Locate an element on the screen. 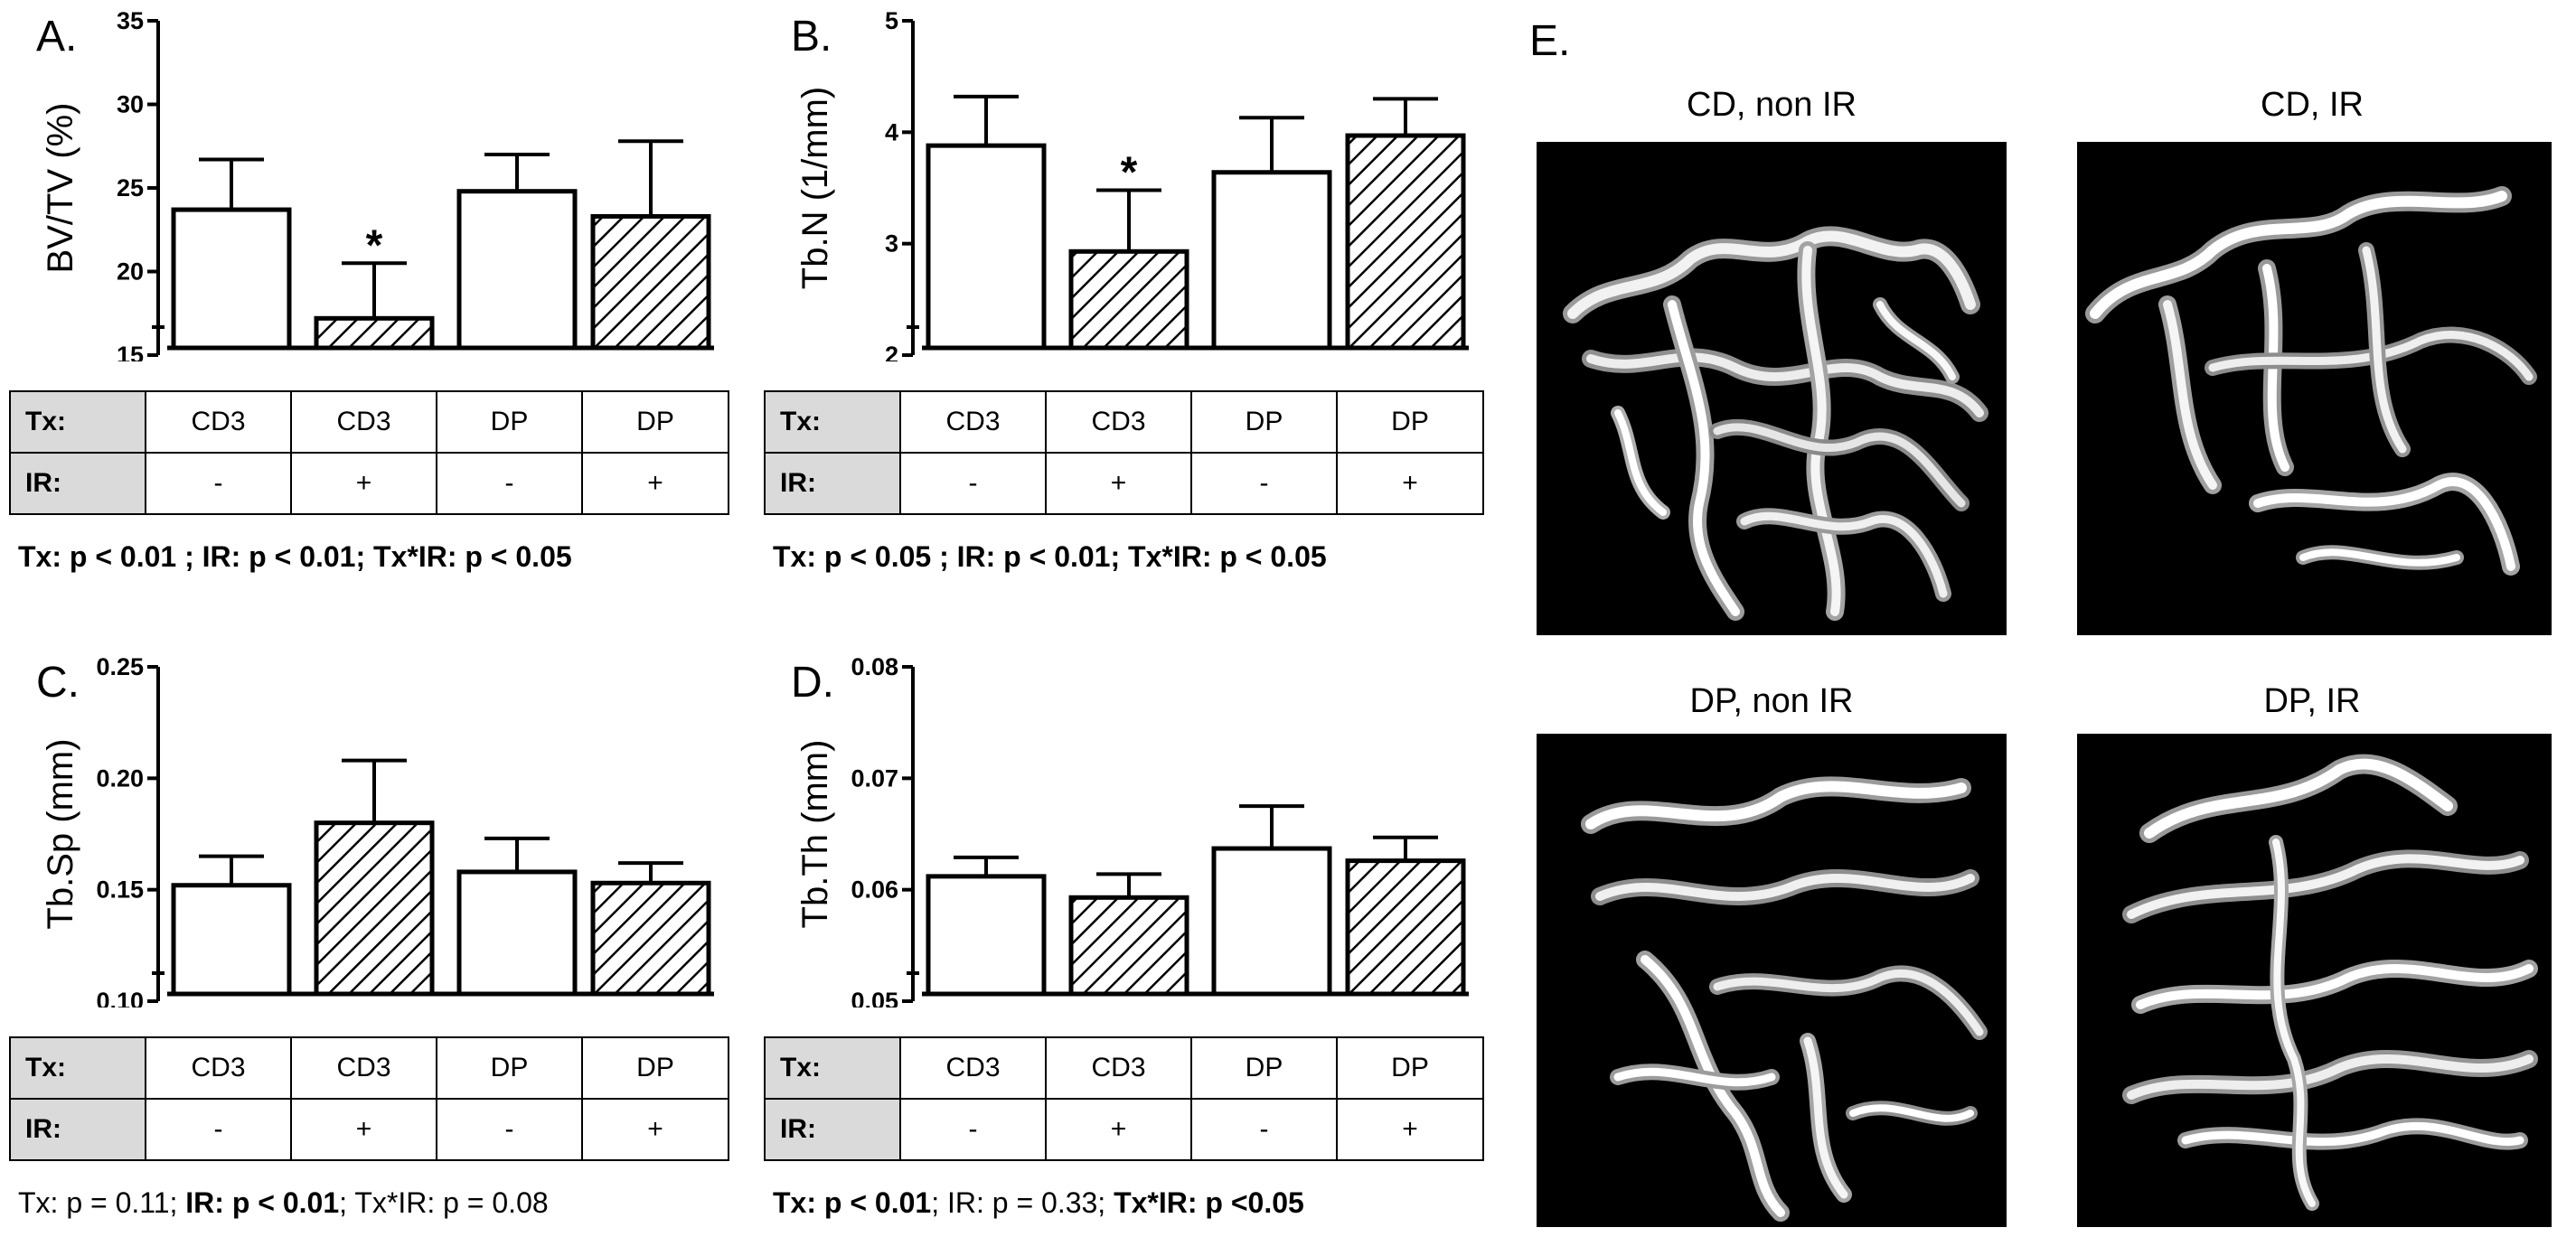  bar-chart-svg: C. Tb.Sp (mm) 0.10 0.15 0.20 0.25 is located at coordinates (371, 827).